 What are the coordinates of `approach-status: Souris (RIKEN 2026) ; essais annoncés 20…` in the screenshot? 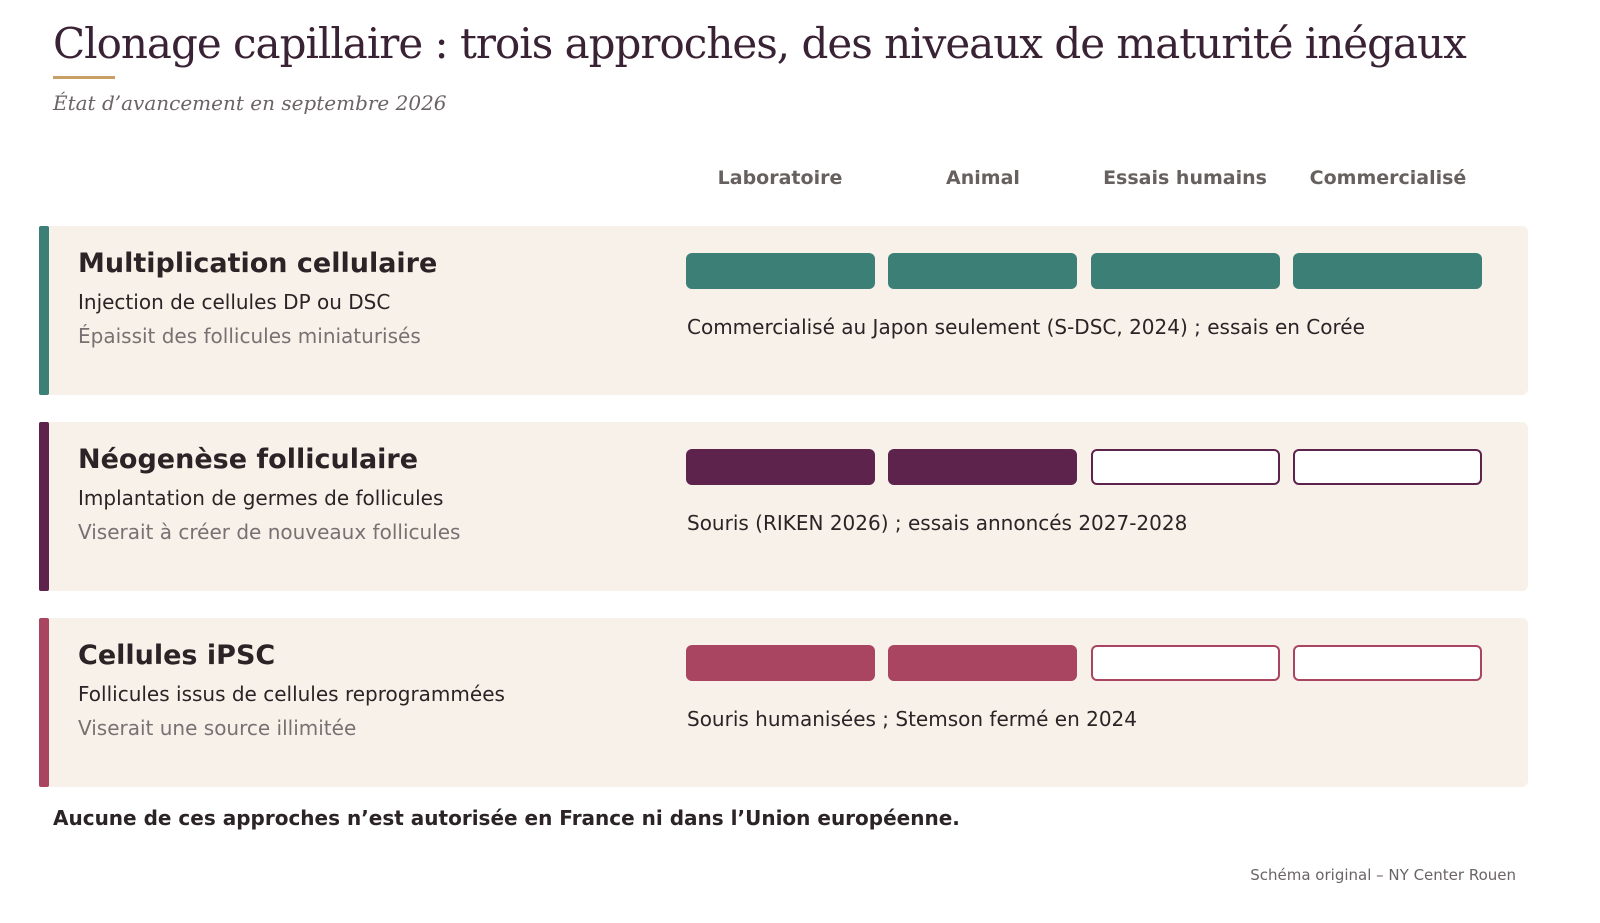 It's located at (937, 523).